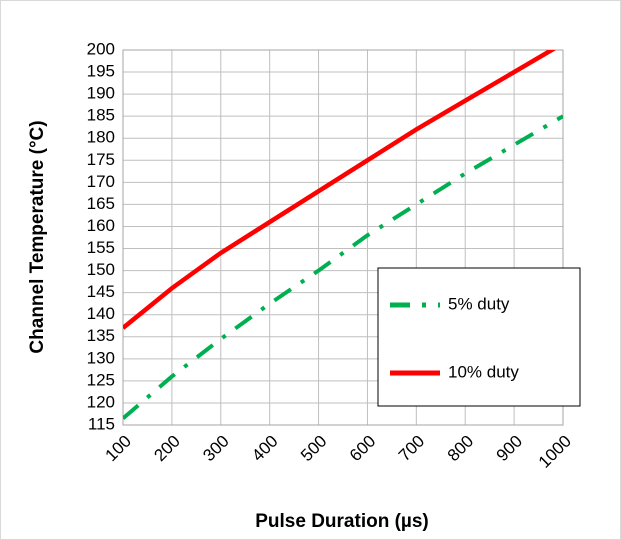 This screenshot has width=621, height=540. What do you see at coordinates (101, 115) in the screenshot?
I see `y-tick-label: 185` at bounding box center [101, 115].